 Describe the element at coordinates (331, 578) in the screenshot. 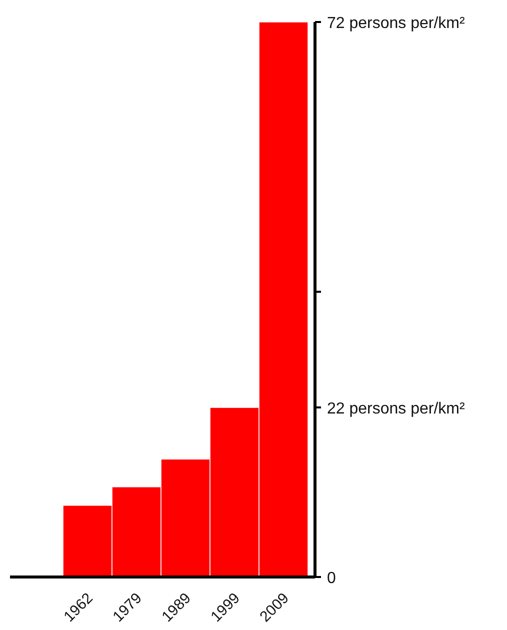

I see `y-tick-label: 0` at that location.